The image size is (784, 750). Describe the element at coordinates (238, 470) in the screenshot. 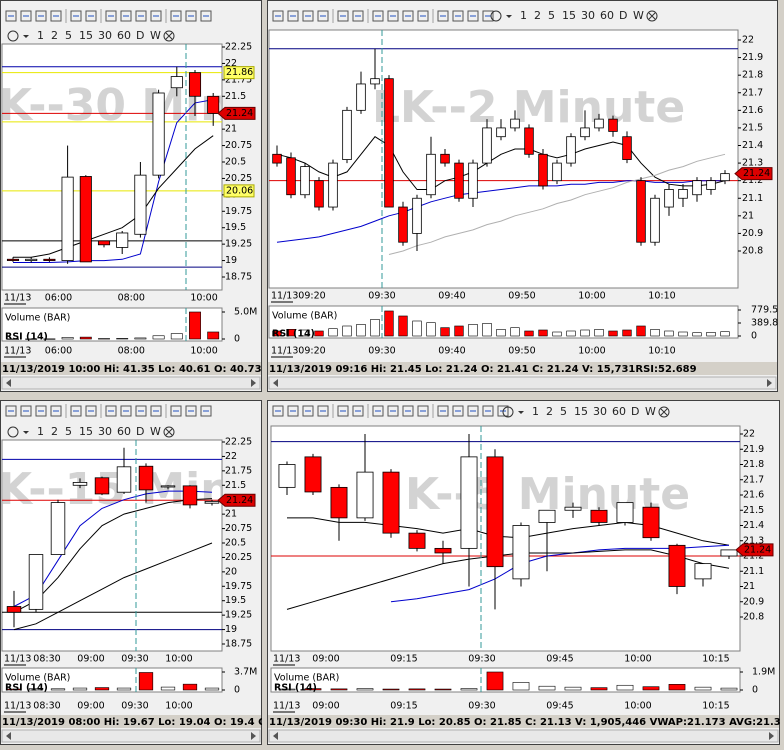

I see `y-tick-label: 21.75` at that location.